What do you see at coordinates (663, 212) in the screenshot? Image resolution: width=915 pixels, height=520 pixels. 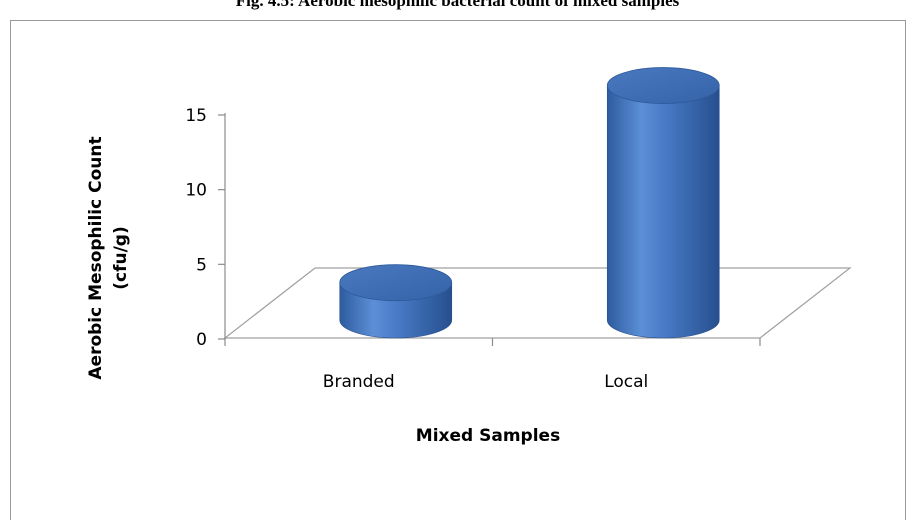 I see `bar-body` at bounding box center [663, 212].